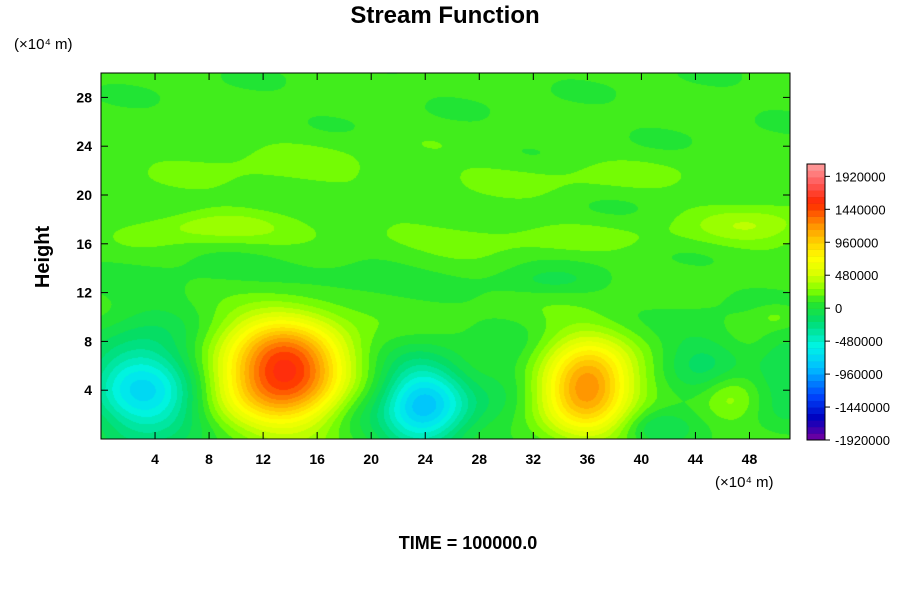 The image size is (900, 600). Describe the element at coordinates (534, 459) in the screenshot. I see `x-tick-label: 32` at that location.